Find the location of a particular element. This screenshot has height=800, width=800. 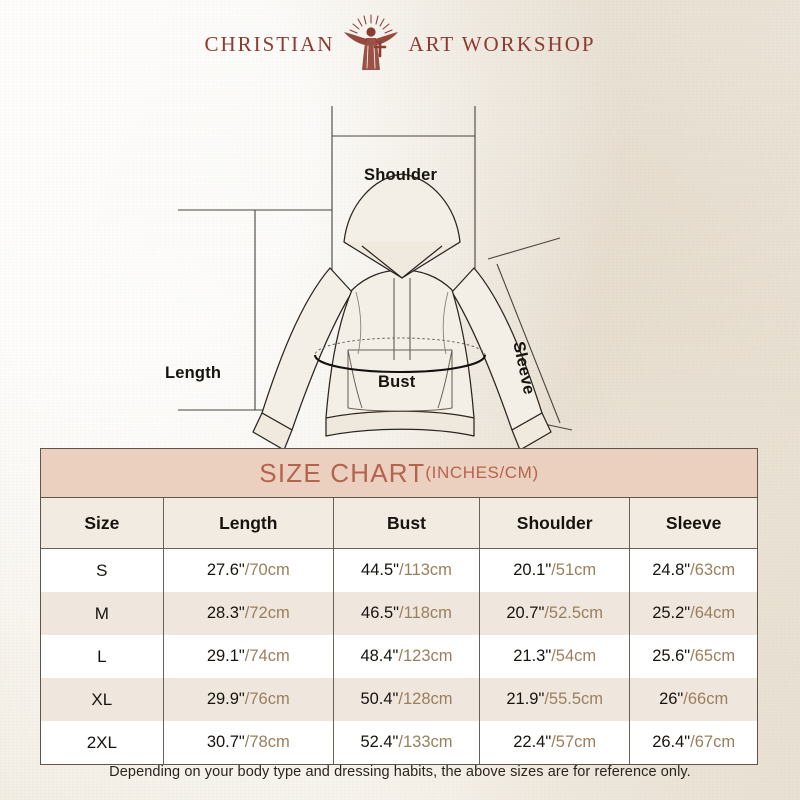

value-cm: /55.5cm is located at coordinates (574, 699).